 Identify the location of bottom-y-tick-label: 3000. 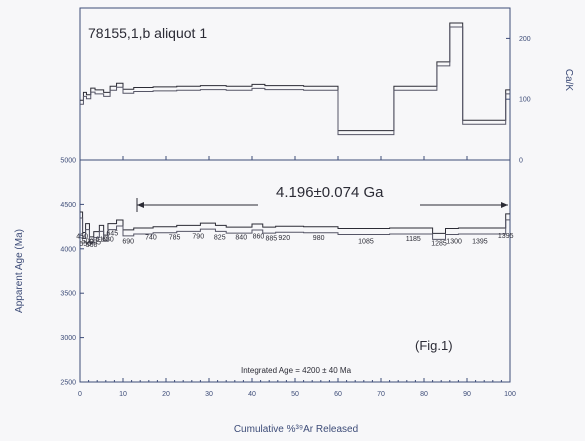
(68, 338).